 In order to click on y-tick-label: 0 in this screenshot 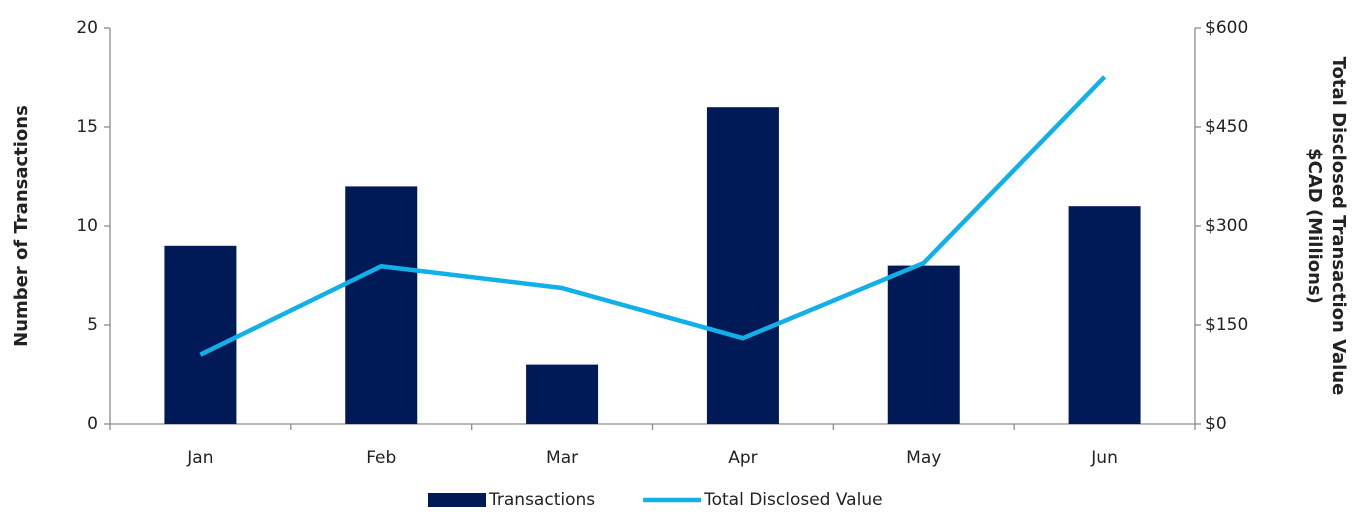, I will do `click(92, 424)`.